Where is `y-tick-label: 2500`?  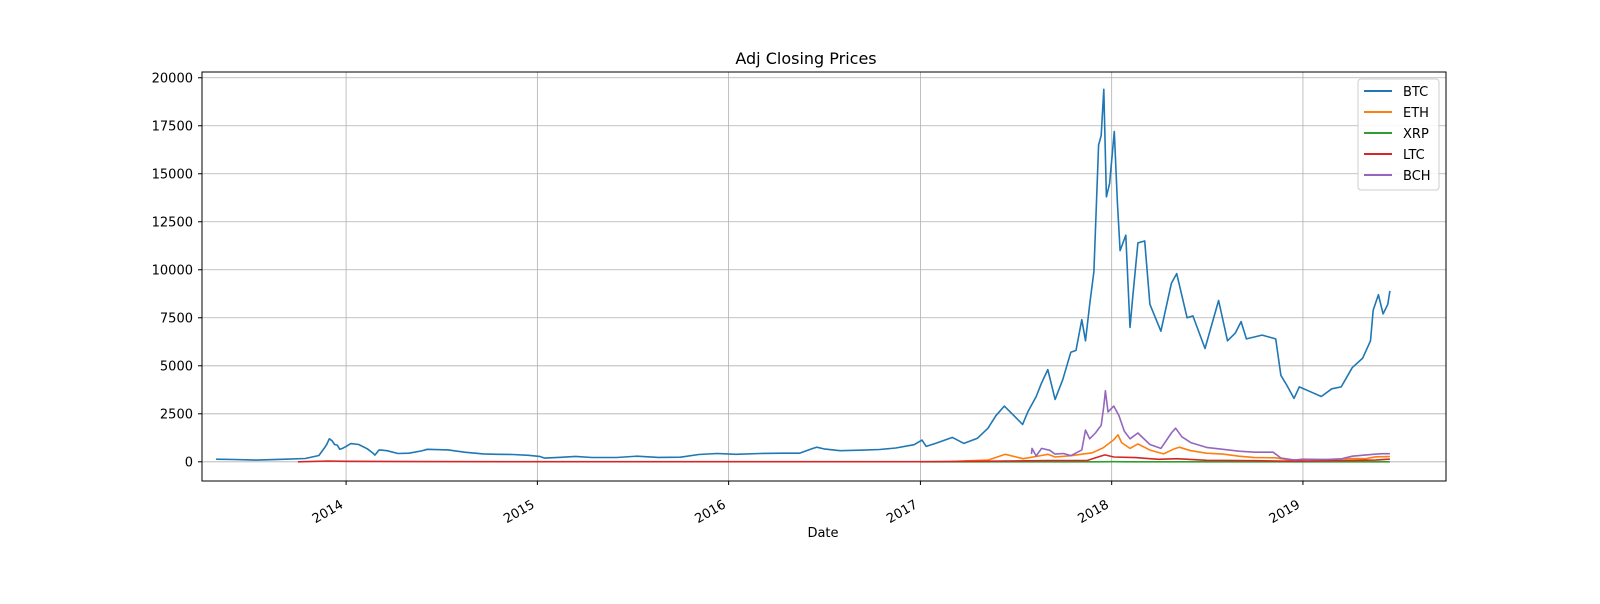
y-tick-label: 2500 is located at coordinates (176, 414).